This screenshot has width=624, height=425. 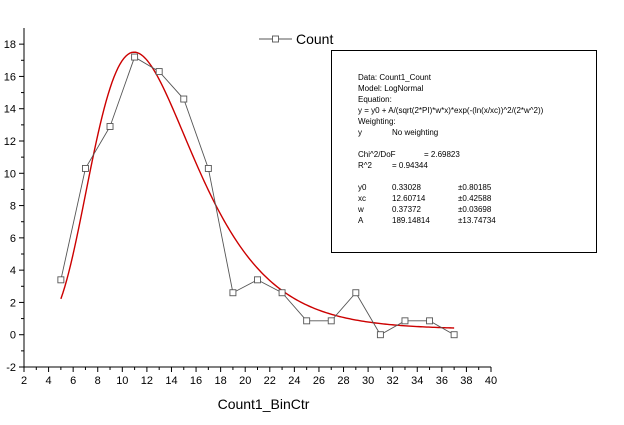 What do you see at coordinates (393, 381) in the screenshot?
I see `x-tick-label: 32` at bounding box center [393, 381].